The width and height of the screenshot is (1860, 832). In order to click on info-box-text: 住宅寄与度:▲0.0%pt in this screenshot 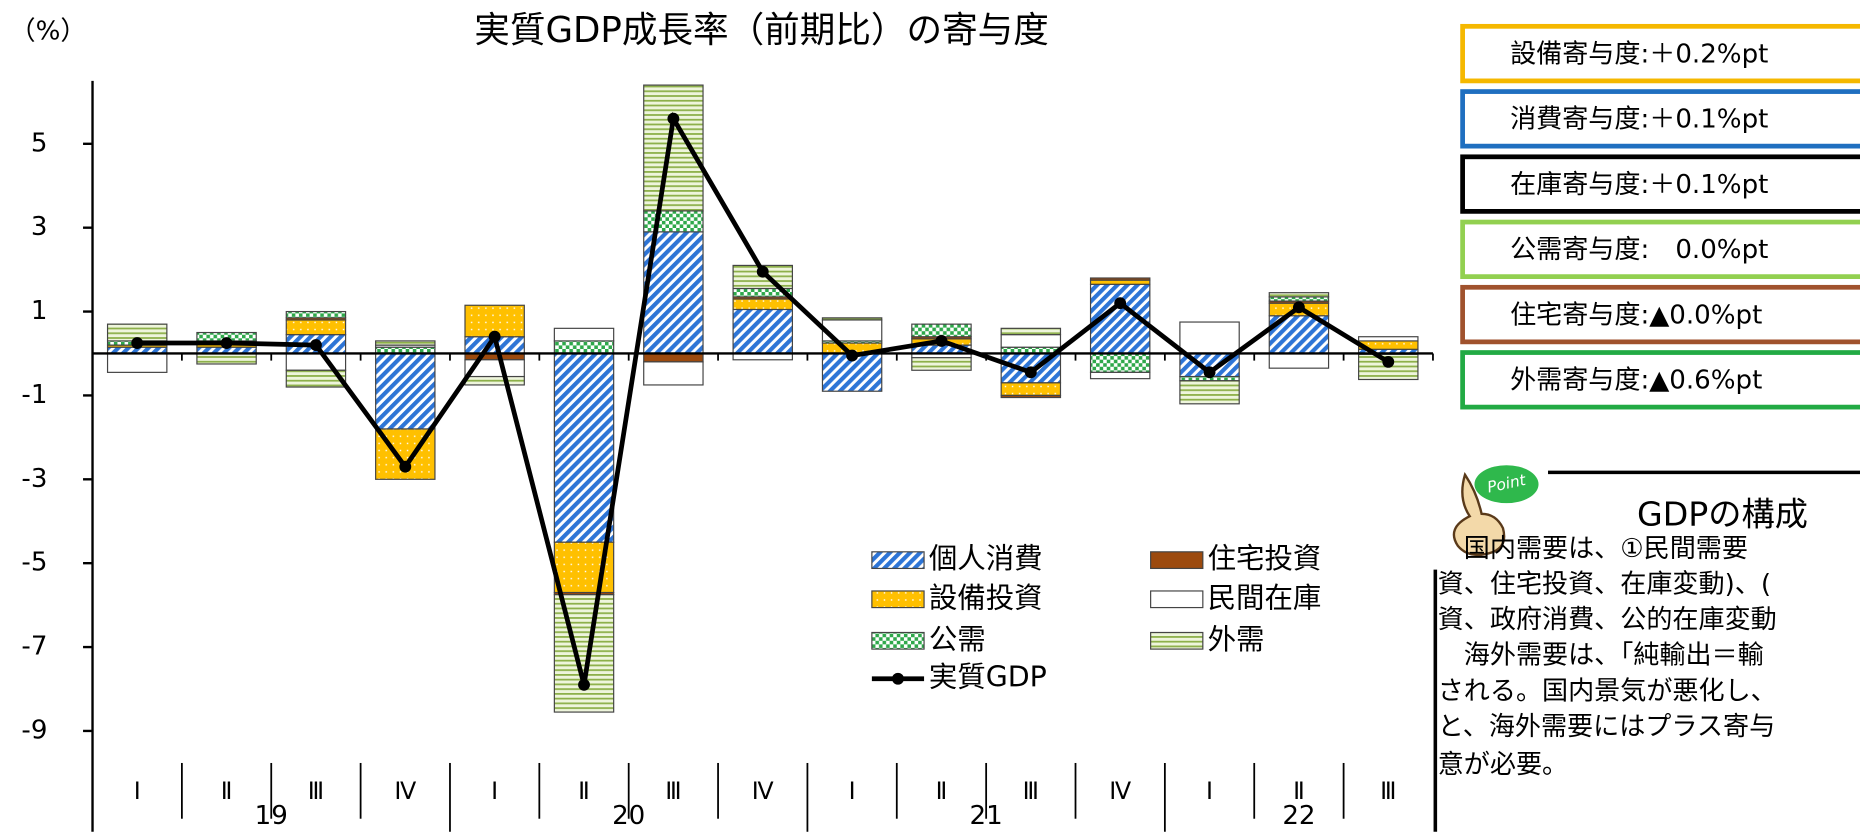, I will do `click(1636, 315)`.